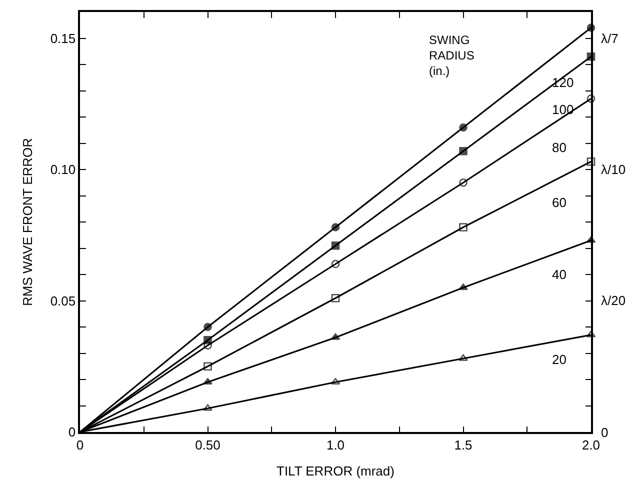 The width and height of the screenshot is (639, 492). Describe the element at coordinates (591, 444) in the screenshot. I see `x-tick-label: 2.0` at that location.